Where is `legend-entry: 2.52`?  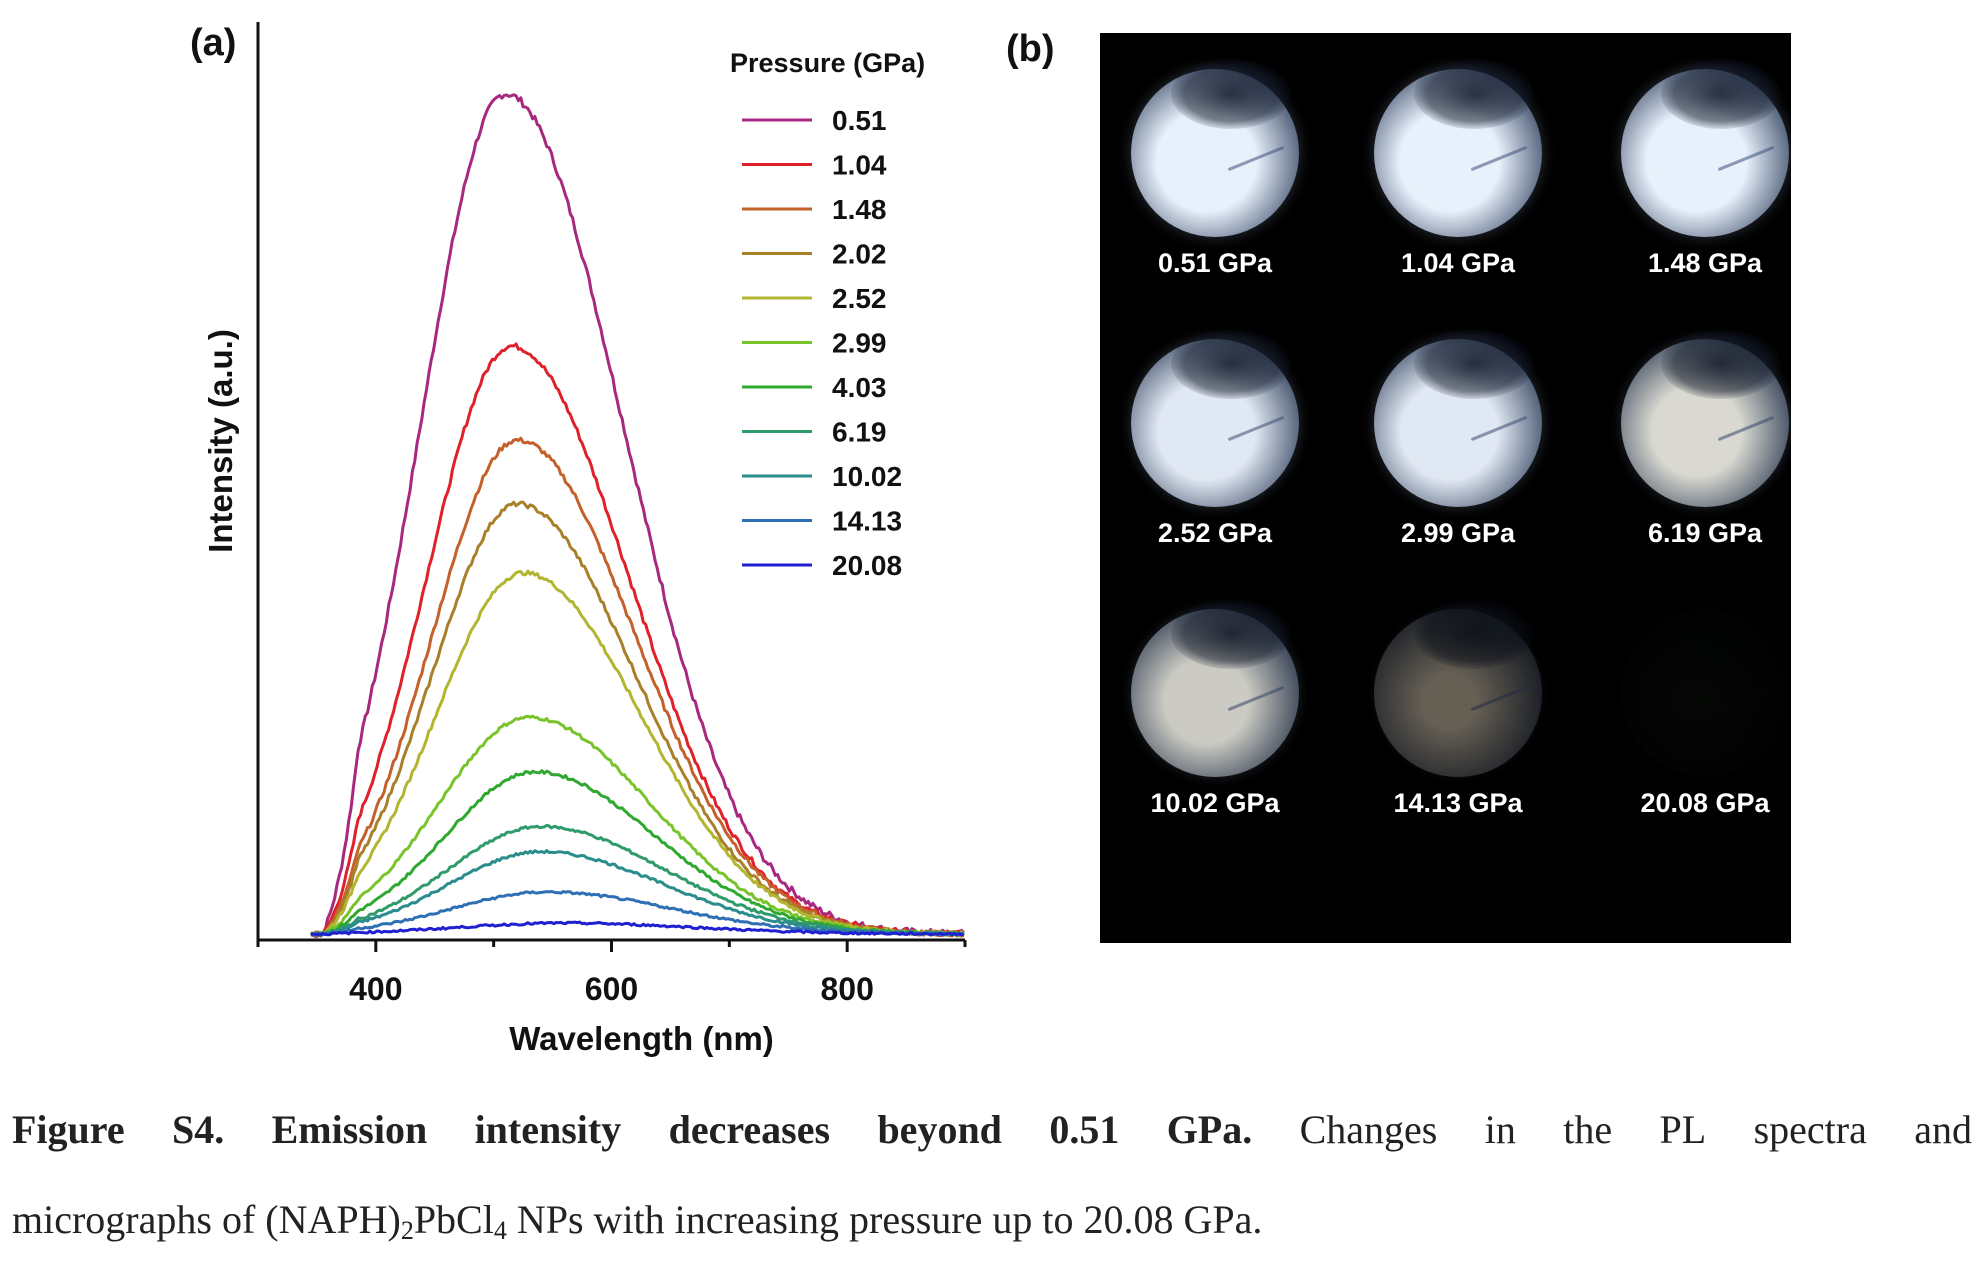
legend-entry: 2.52 is located at coordinates (859, 298).